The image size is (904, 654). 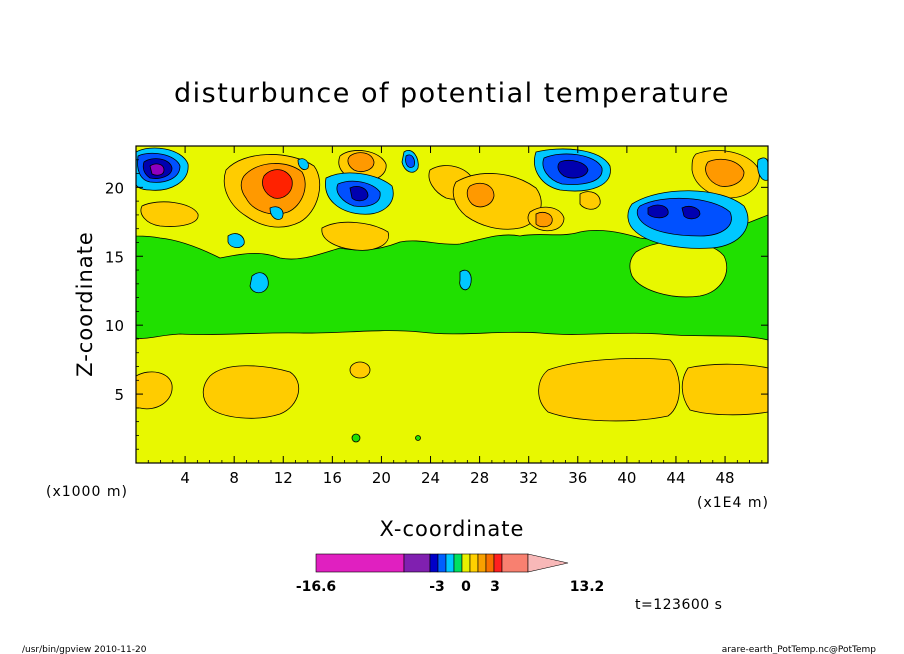 What do you see at coordinates (381, 478) in the screenshot?
I see `x-tick-label: 20` at bounding box center [381, 478].